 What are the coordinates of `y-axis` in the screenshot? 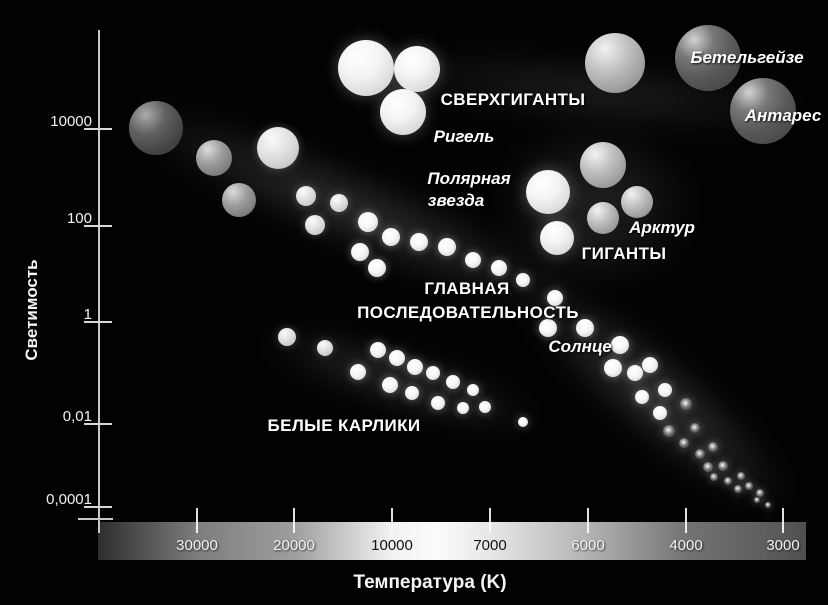 It's located at (99, 281).